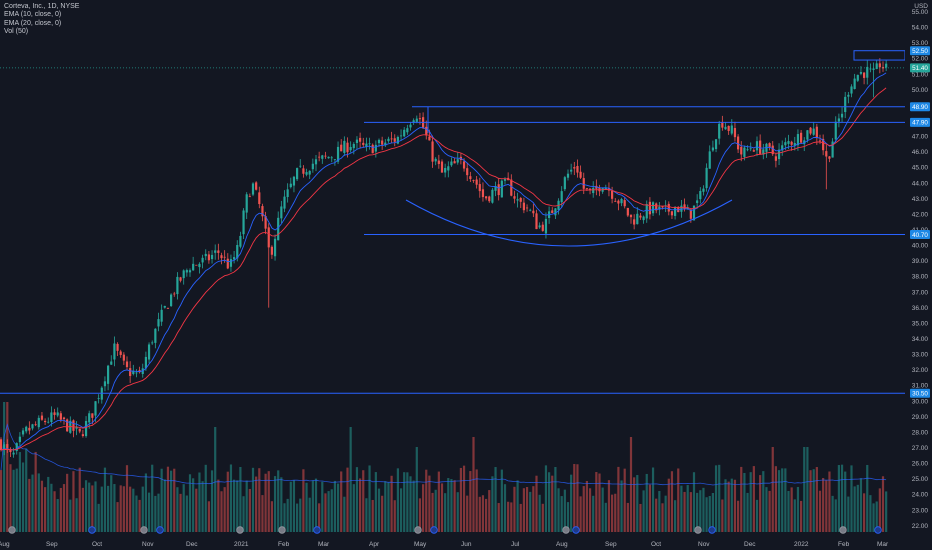 The width and height of the screenshot is (932, 550). I want to click on rounding-bottom-curve, so click(569, 223).